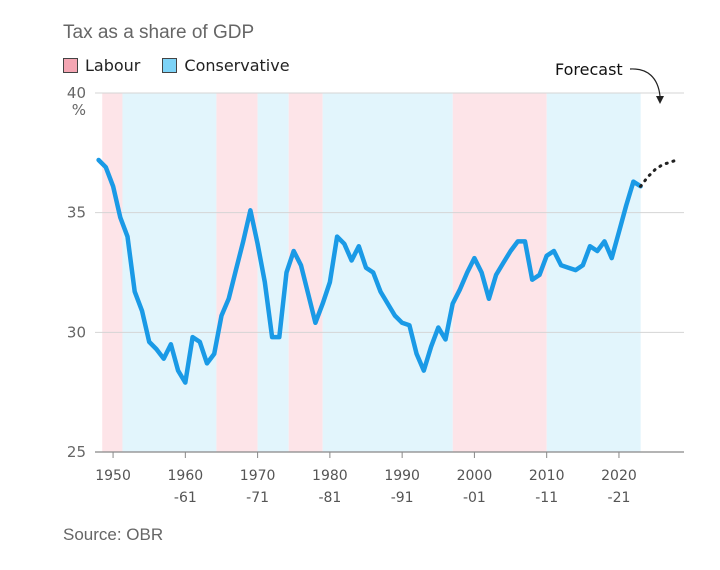 This screenshot has width=720, height=570. I want to click on x-tick-label: 1950, so click(113, 476).